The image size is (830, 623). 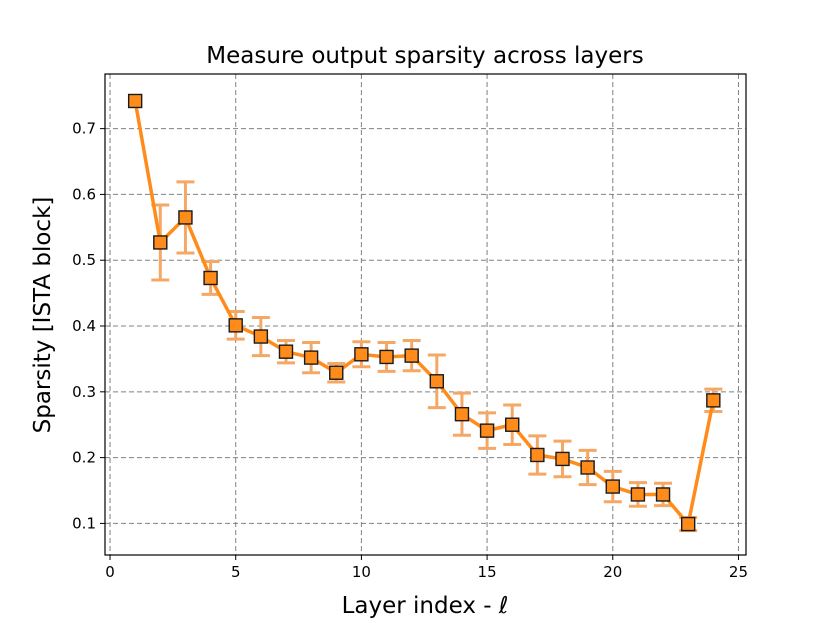 I want to click on x-axis-label: Layer index - ℓ, so click(x=425, y=606).